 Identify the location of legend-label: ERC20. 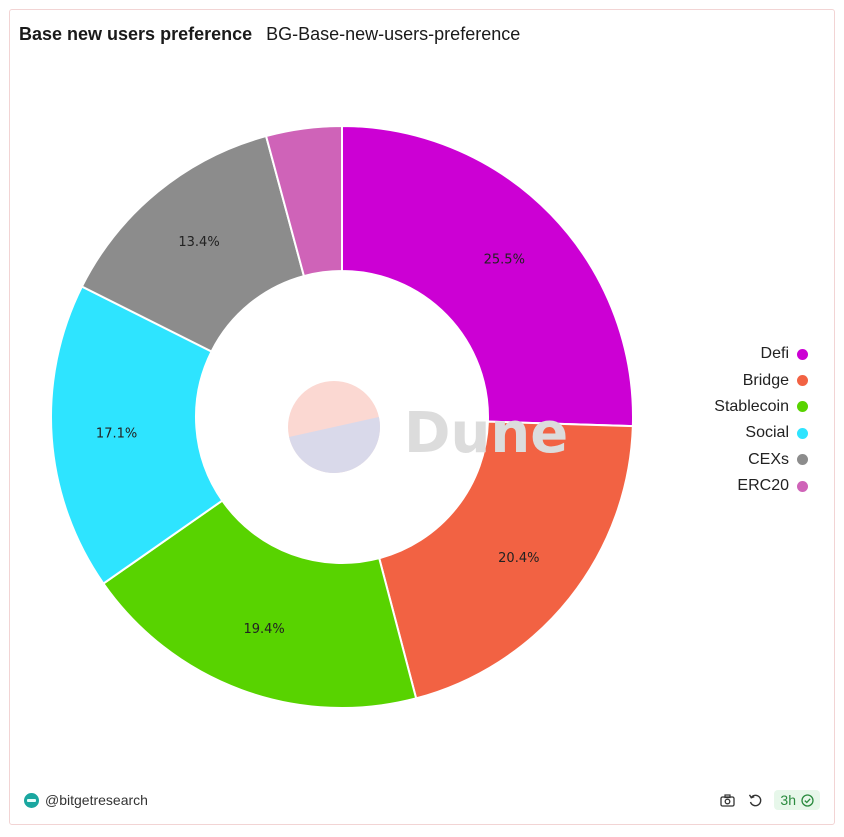
(763, 486).